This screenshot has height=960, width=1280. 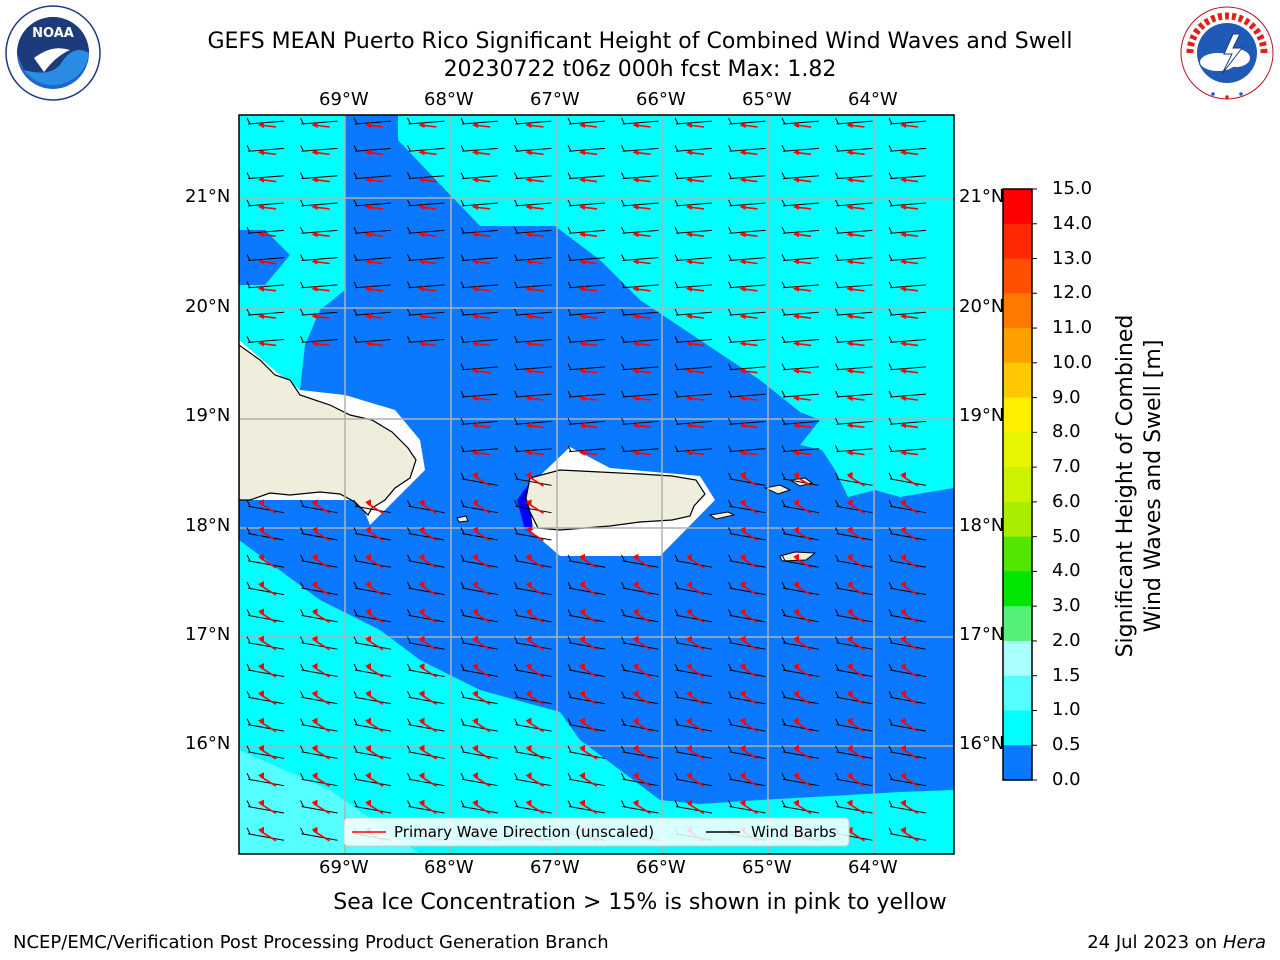 What do you see at coordinates (208, 196) in the screenshot?
I see `lat-label-left: 21°N` at bounding box center [208, 196].